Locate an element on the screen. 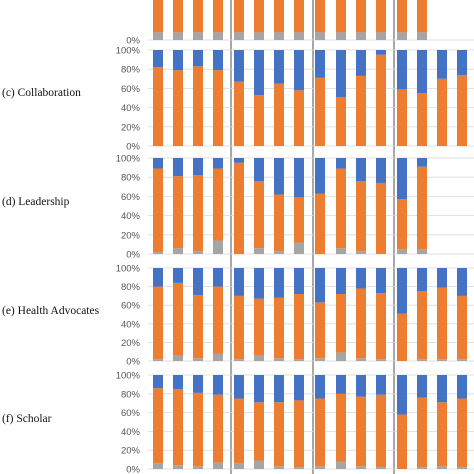  y-tick-label: 40% is located at coordinates (131, 108).